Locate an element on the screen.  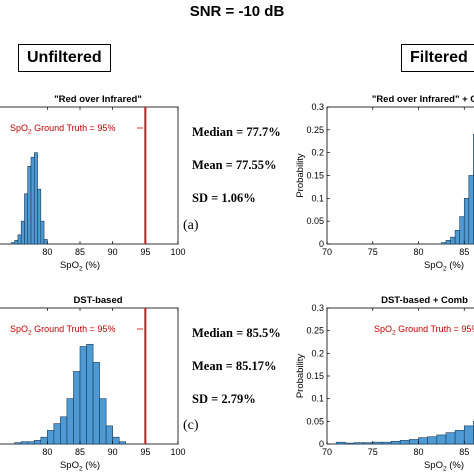
page-title: SNR = -10 dB is located at coordinates (237, 11).